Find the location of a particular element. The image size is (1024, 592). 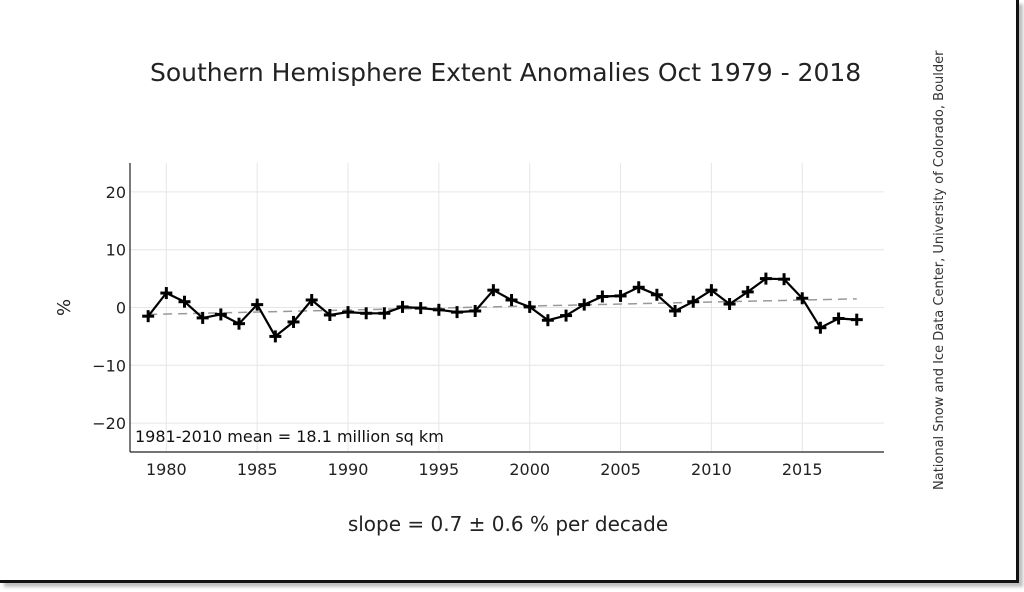

data-point-1986 is located at coordinates (275, 336).